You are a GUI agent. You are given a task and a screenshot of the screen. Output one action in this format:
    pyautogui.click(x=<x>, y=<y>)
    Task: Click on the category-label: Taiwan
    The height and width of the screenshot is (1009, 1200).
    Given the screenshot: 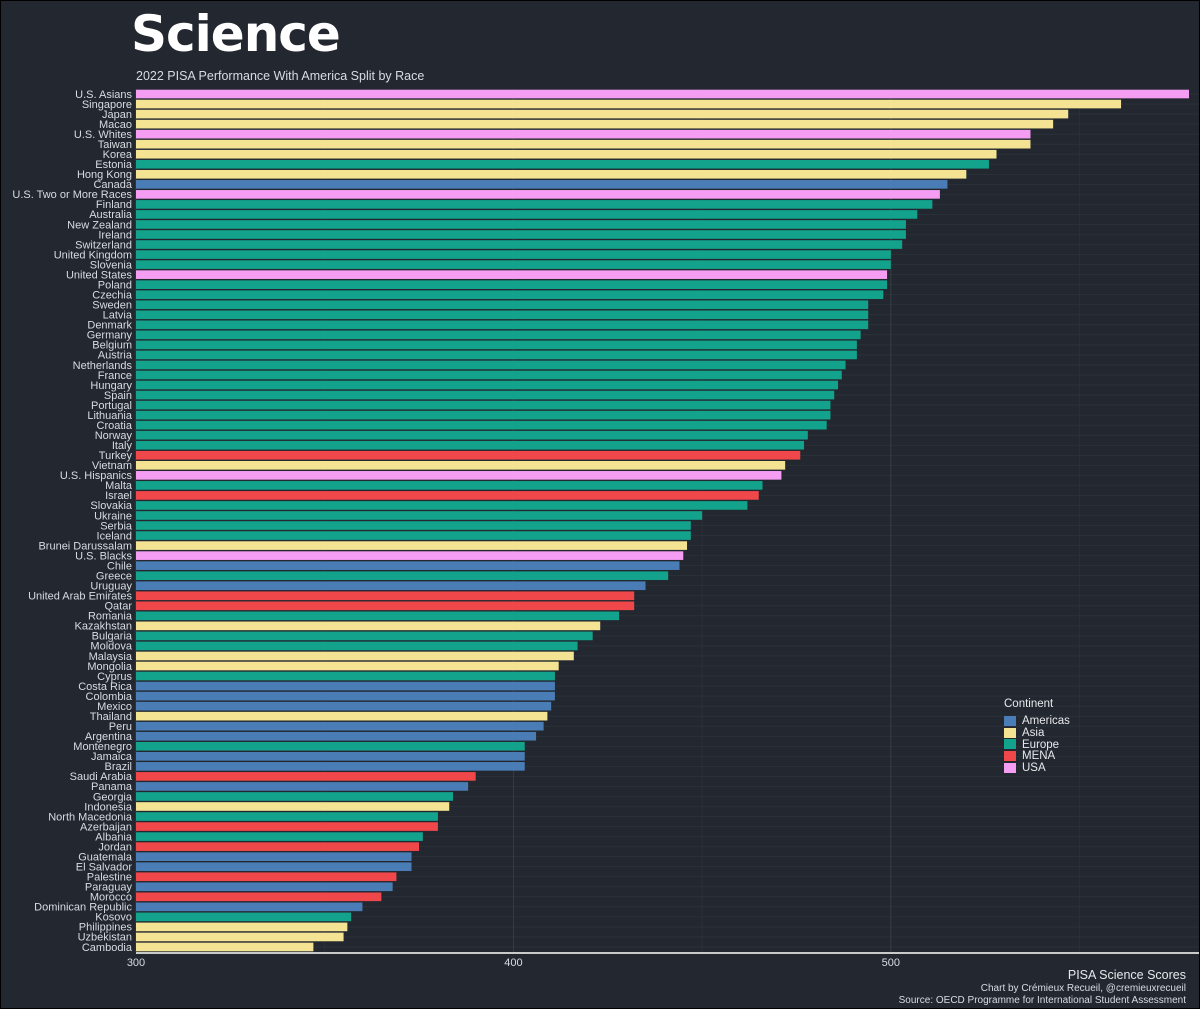 What is the action you would take?
    pyautogui.click(x=115, y=145)
    